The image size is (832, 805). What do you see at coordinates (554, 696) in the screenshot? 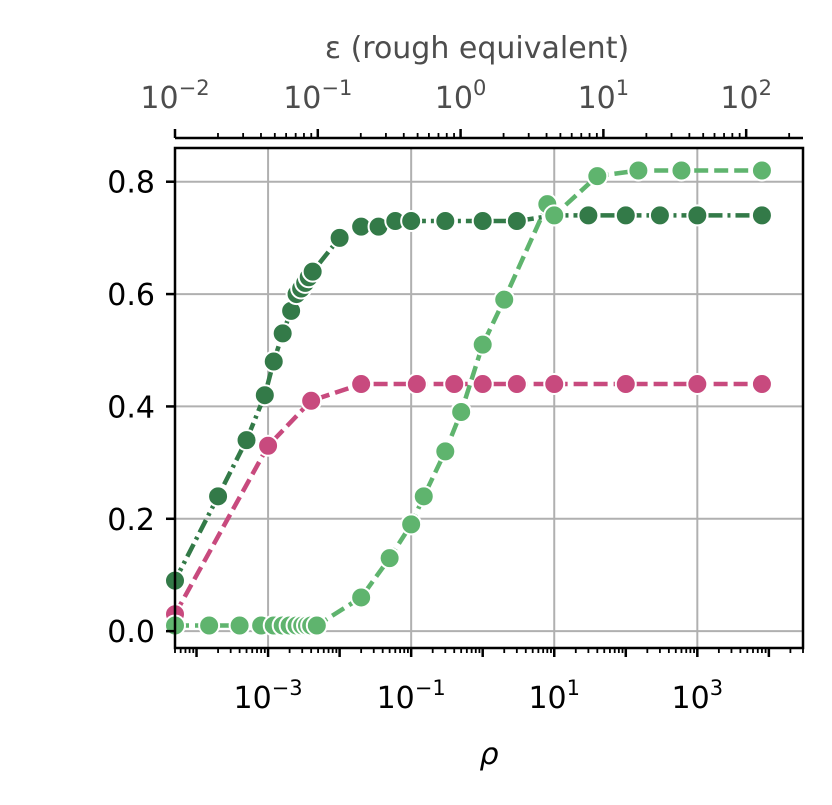
I see `x-tick-label: 10¹` at bounding box center [554, 696].